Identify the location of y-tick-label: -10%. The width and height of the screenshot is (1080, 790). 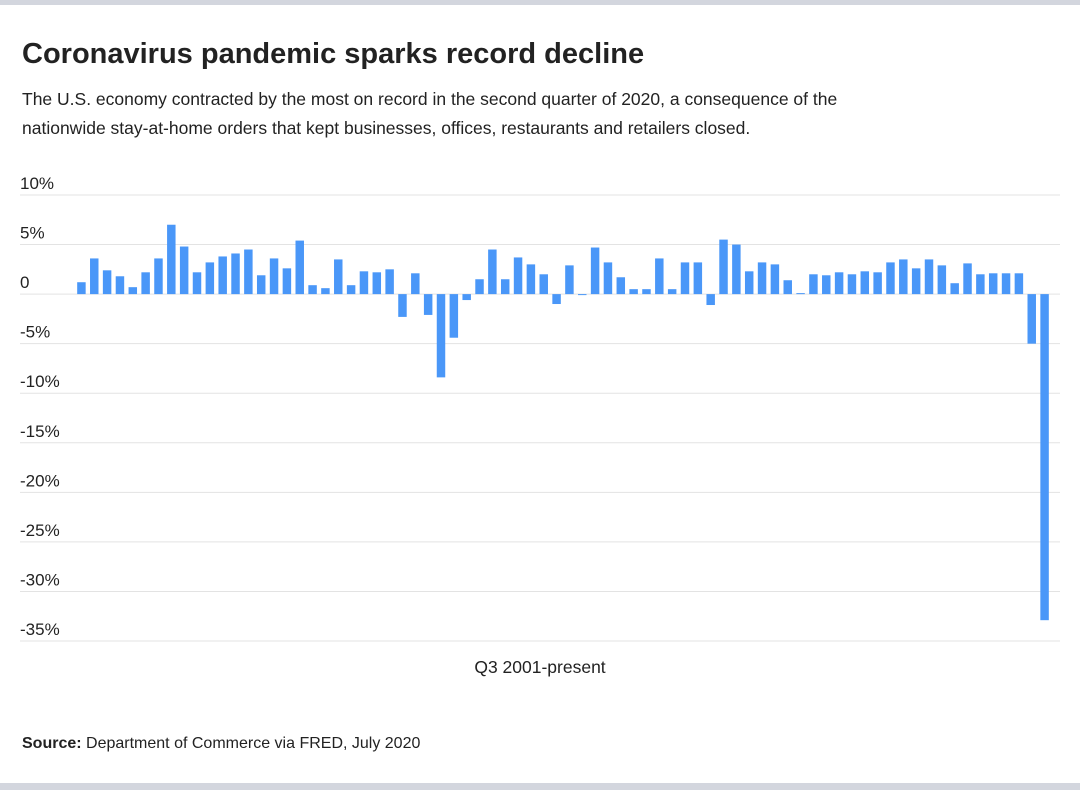
(40, 381).